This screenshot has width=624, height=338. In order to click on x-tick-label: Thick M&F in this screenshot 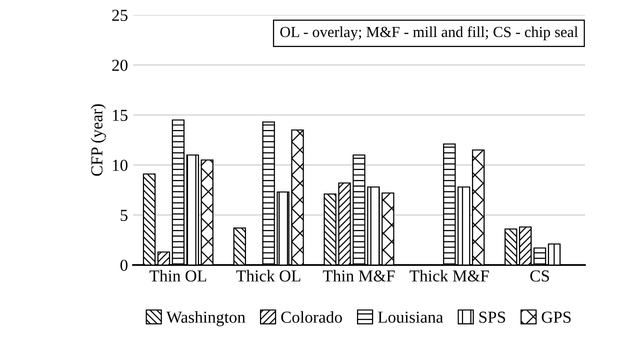, I will do `click(449, 276)`.